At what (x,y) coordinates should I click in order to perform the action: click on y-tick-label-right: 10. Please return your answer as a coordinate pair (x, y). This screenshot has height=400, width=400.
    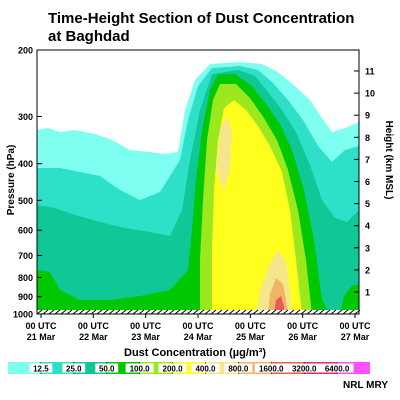
    Looking at the image, I should click on (370, 94).